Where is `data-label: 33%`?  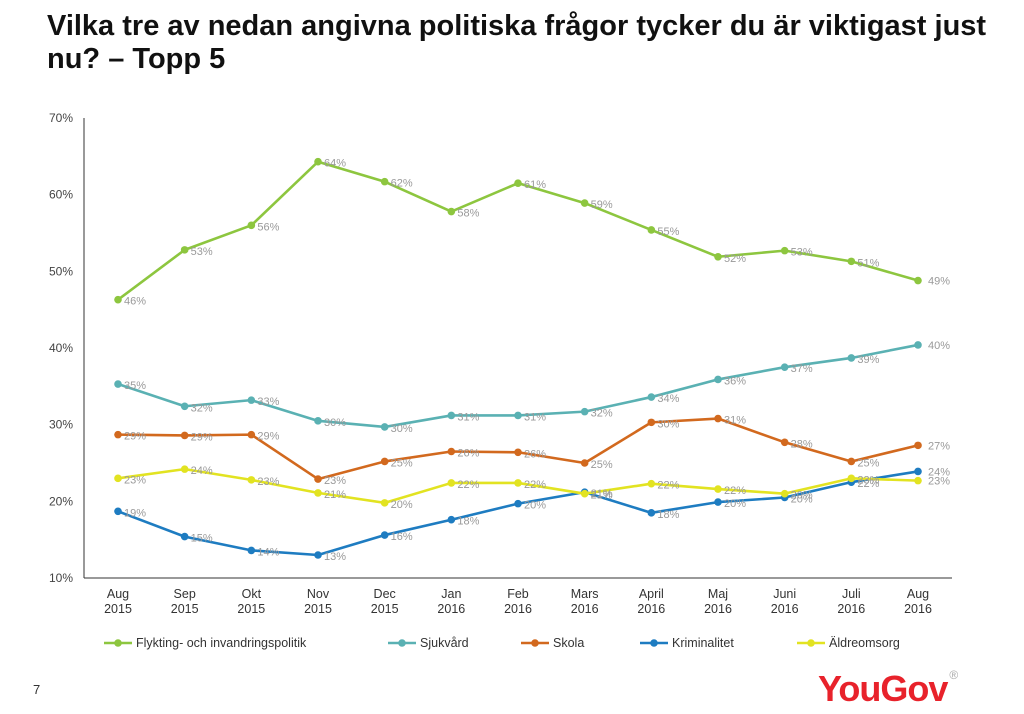 data-label: 33% is located at coordinates (268, 402).